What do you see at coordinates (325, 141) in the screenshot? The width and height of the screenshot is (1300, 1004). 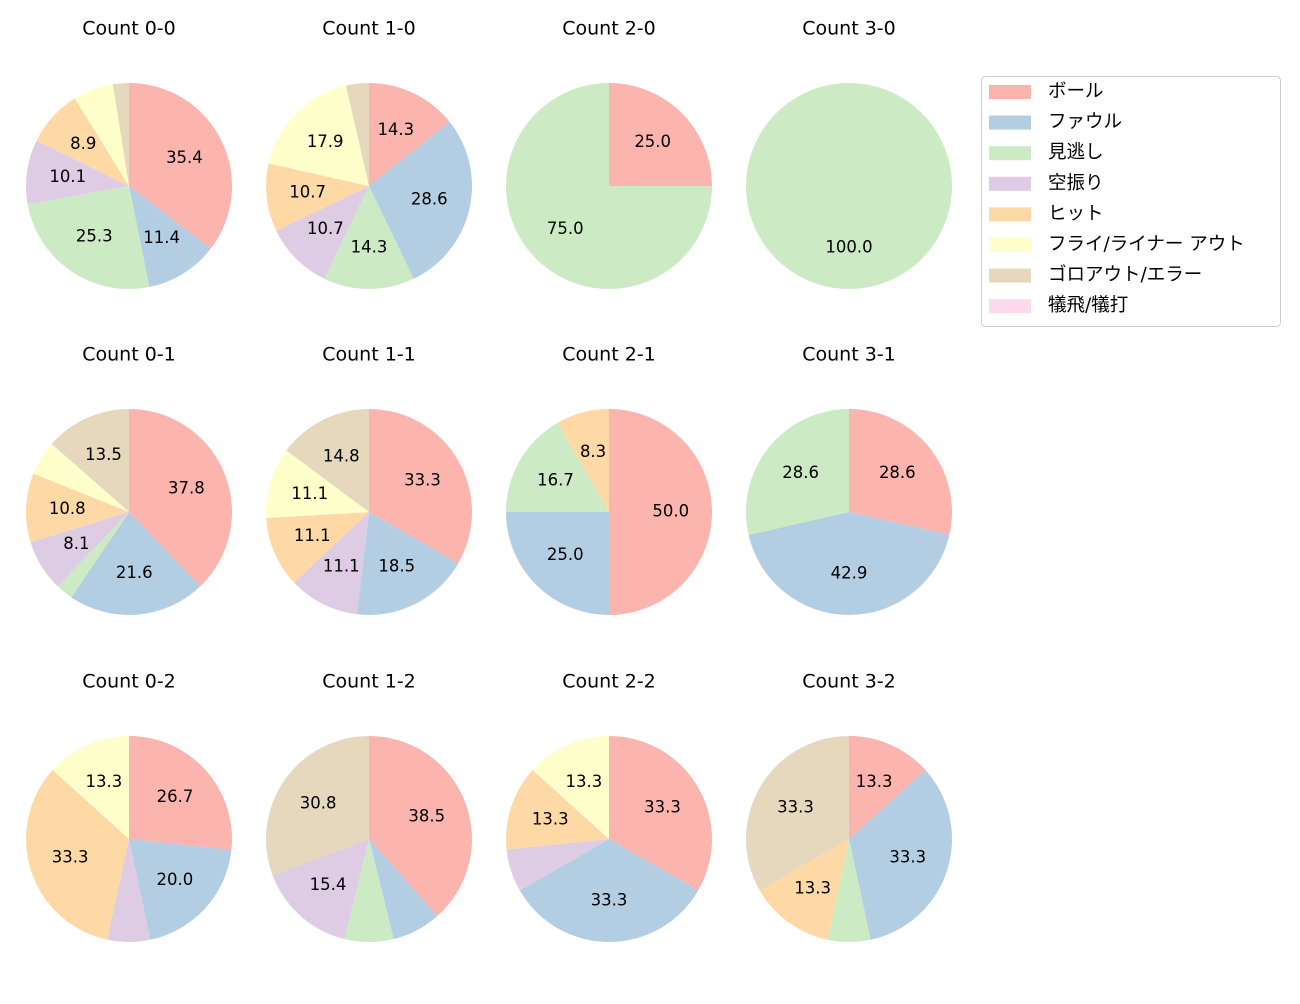 I see `value-label: 17.9` at bounding box center [325, 141].